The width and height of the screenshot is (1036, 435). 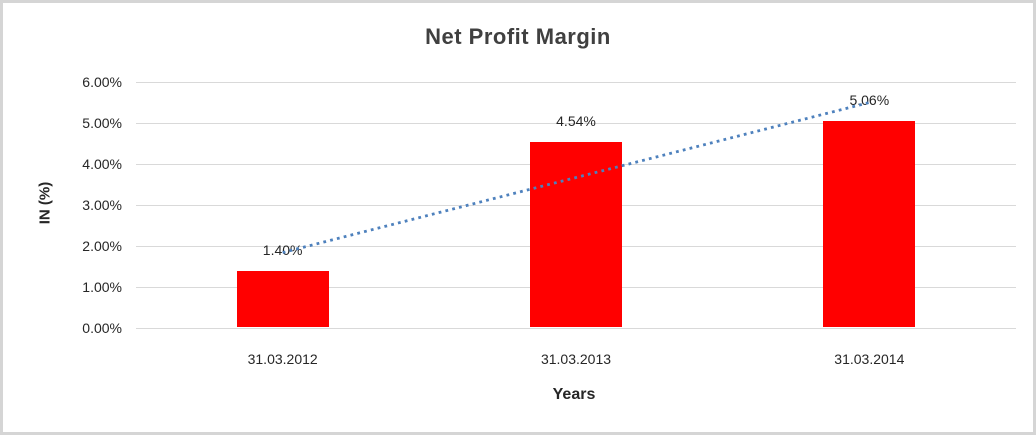 What do you see at coordinates (282, 359) in the screenshot?
I see `x-tick-label: 31.03.2012` at bounding box center [282, 359].